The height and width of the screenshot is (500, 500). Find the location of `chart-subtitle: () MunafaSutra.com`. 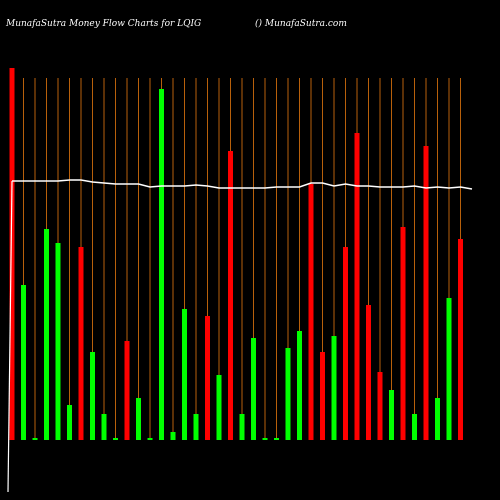

chart-subtitle: () MunafaSutra.com is located at coordinates (301, 23).